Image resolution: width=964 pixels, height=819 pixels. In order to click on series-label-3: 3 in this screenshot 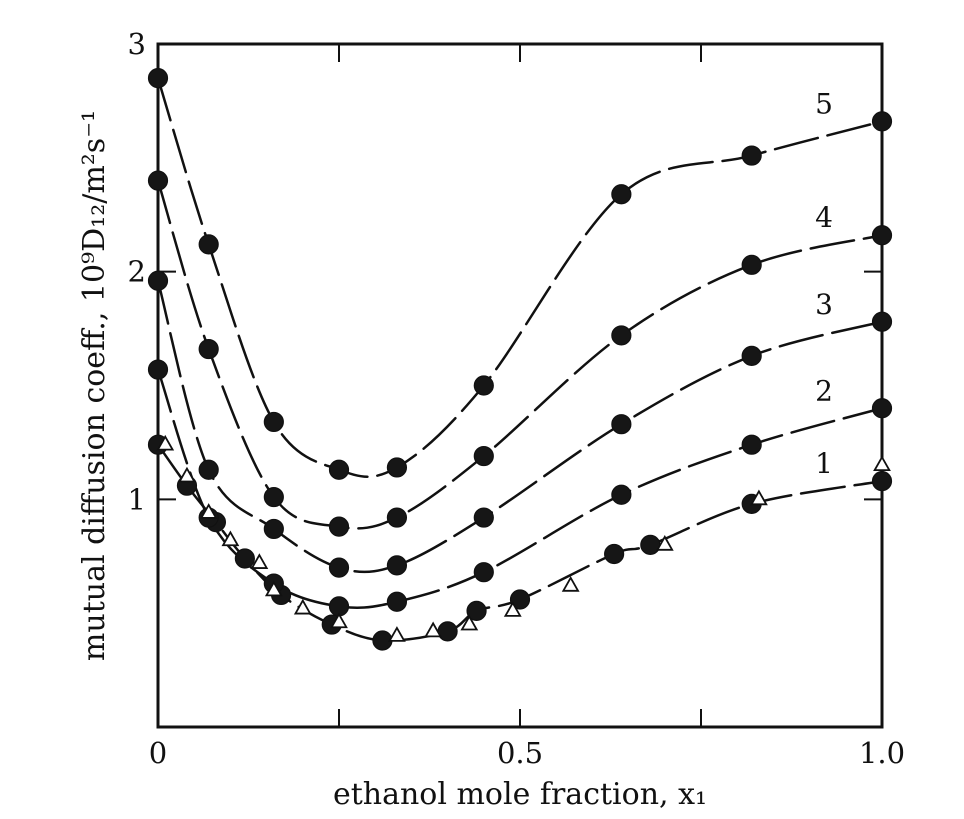, I will do `click(824, 304)`.